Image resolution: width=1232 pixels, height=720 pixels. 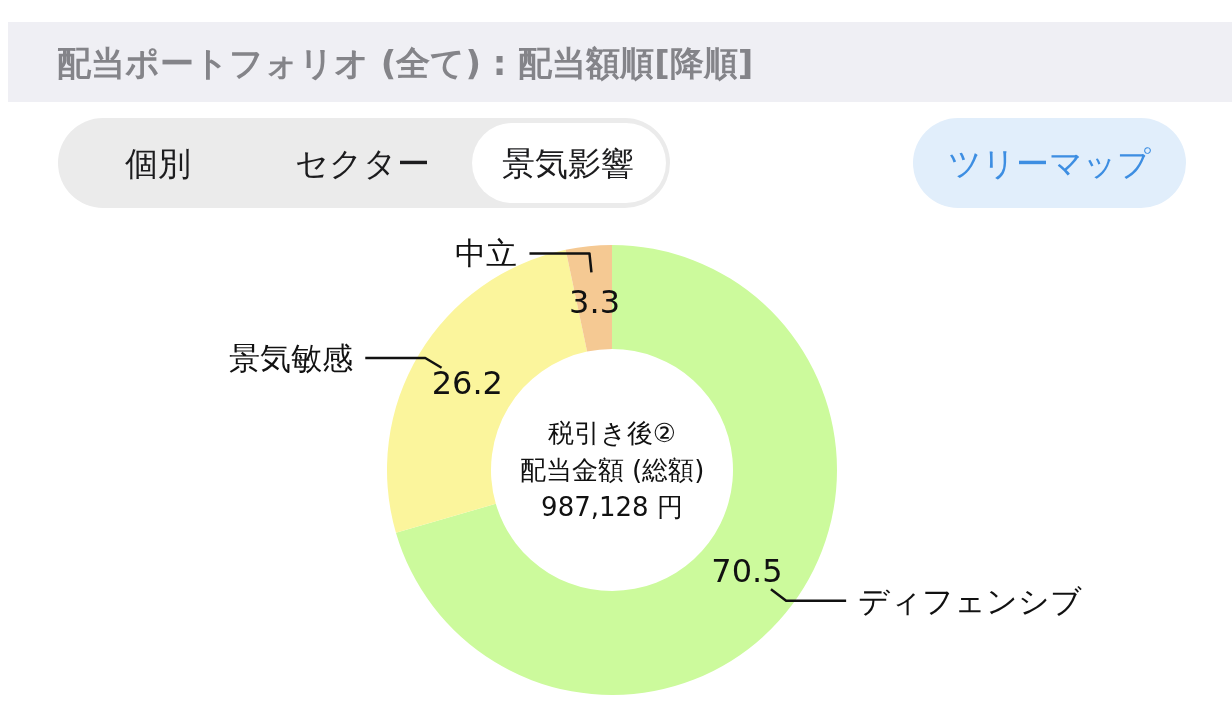 I want to click on data-label: 70.5, so click(x=747, y=571).